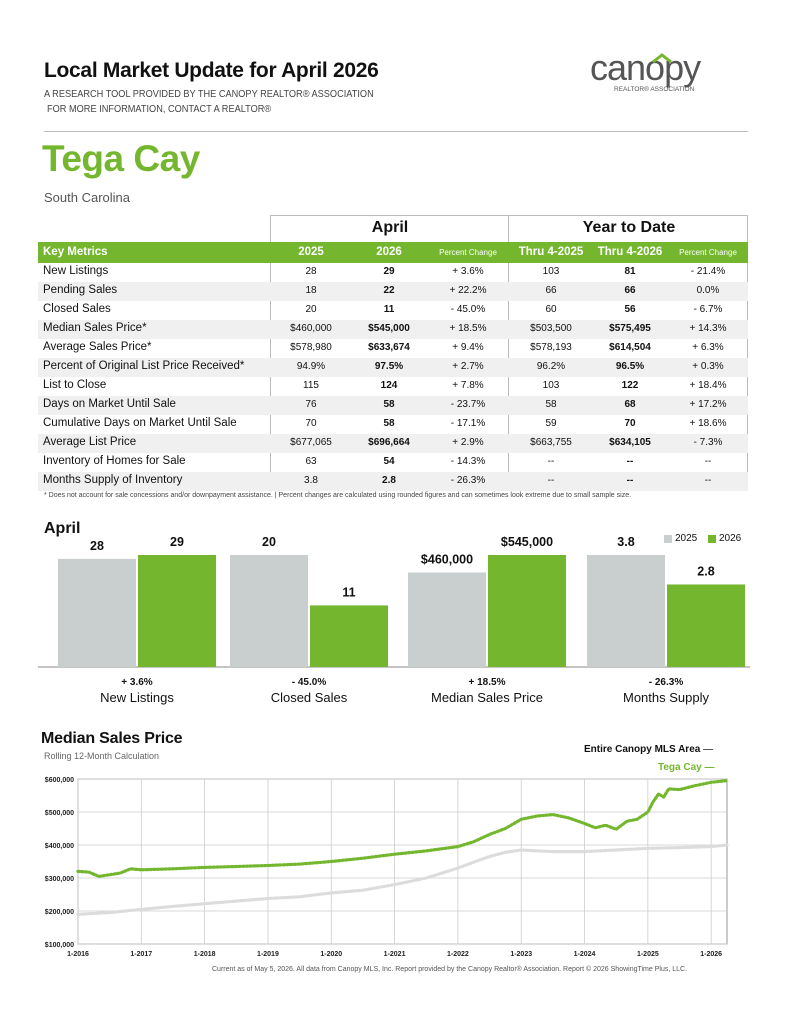 The image size is (791, 1024). What do you see at coordinates (59, 846) in the screenshot?
I see `y-tick-label: $400,000` at bounding box center [59, 846].